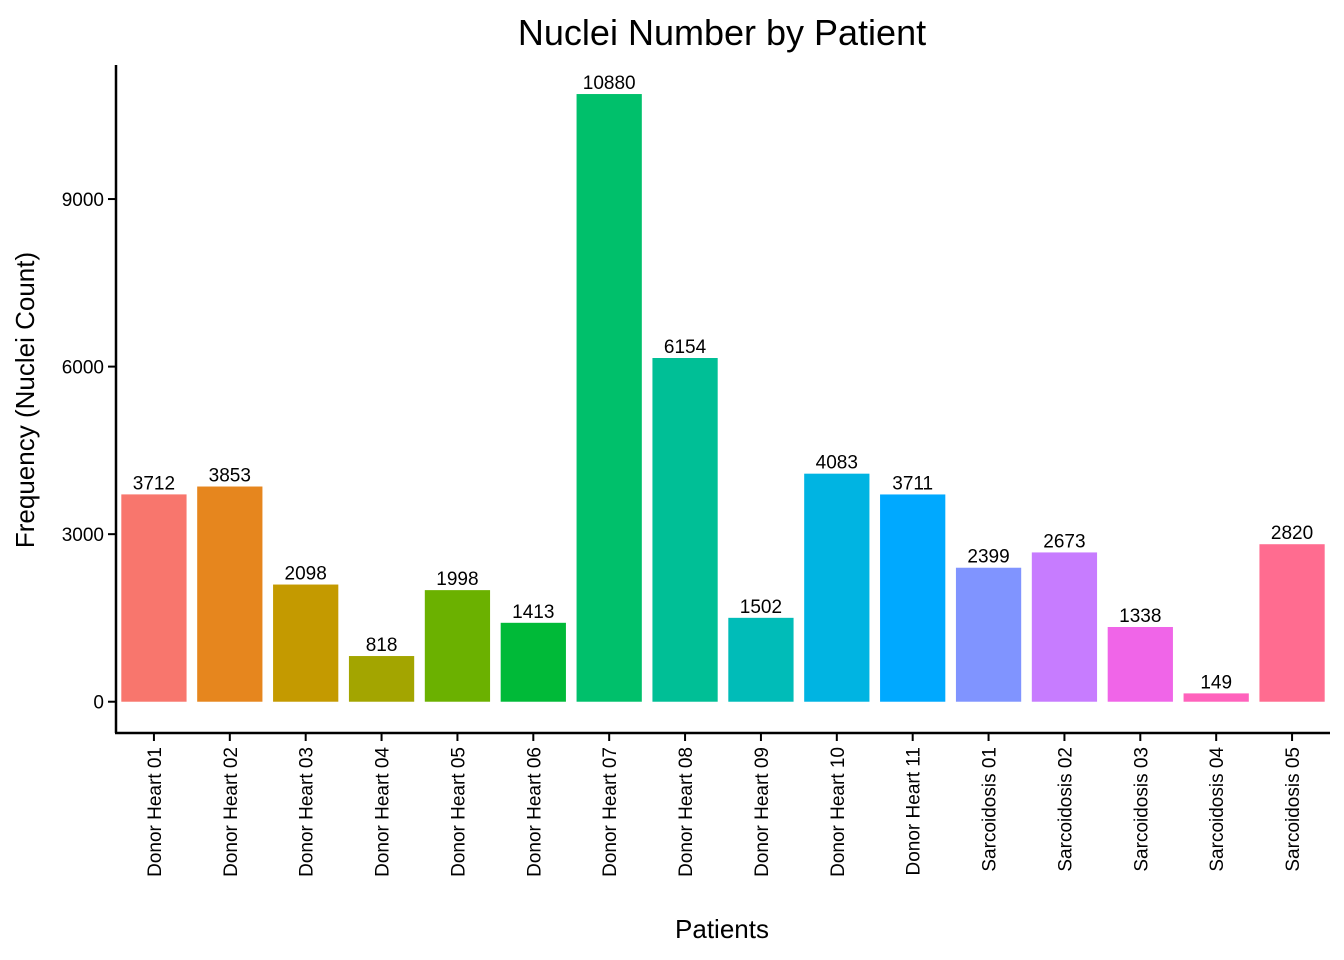 This screenshot has width=1344, height=960. Describe the element at coordinates (231, 812) in the screenshot. I see `x-tick-label: Donor Heart 02` at that location.